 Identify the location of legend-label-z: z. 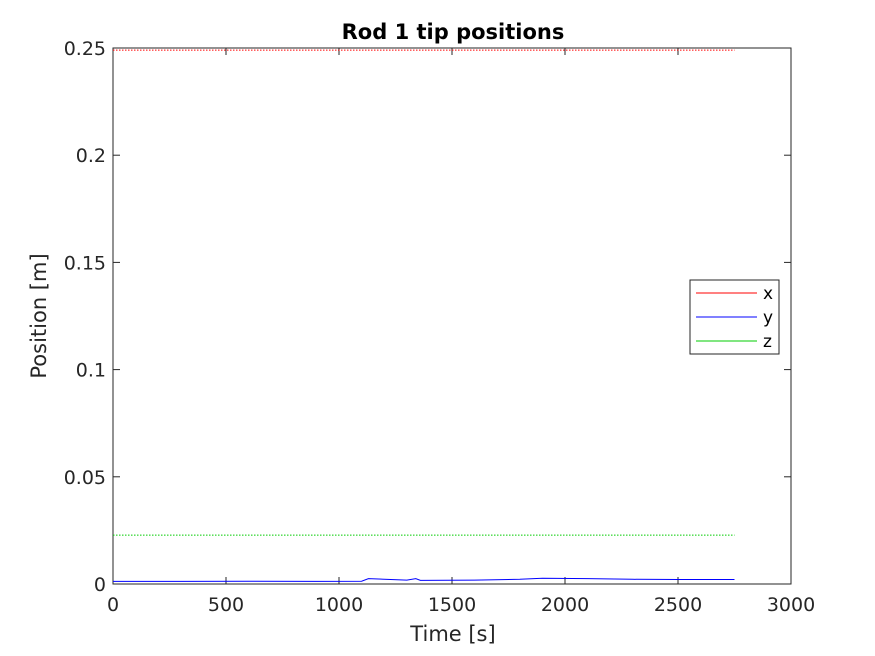
(767, 342).